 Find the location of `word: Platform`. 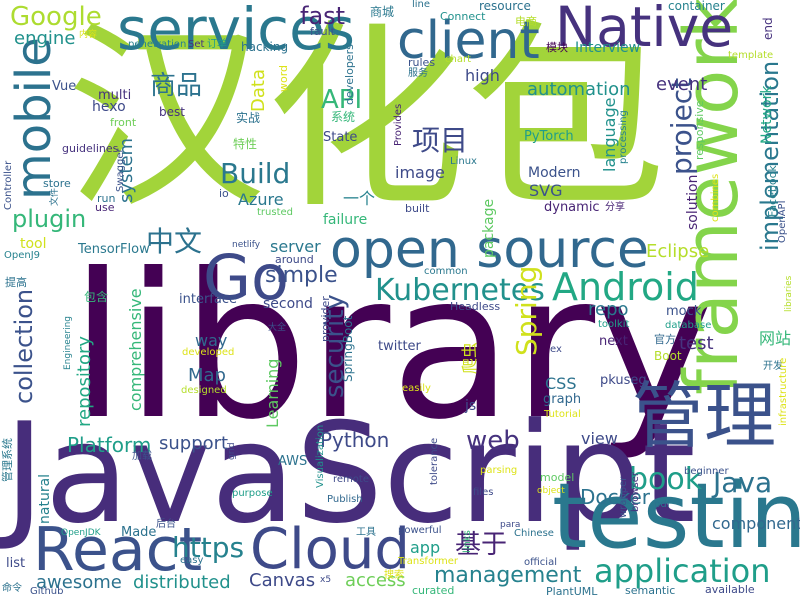

word: Platform is located at coordinates (109, 445).